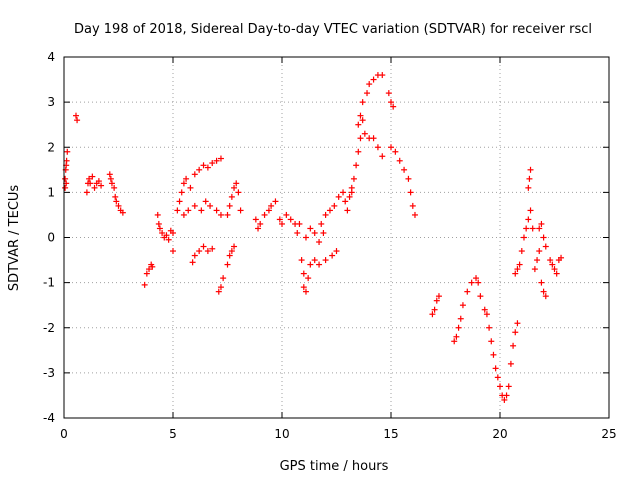  I want to click on y-tick-label: 1, so click(51, 192).